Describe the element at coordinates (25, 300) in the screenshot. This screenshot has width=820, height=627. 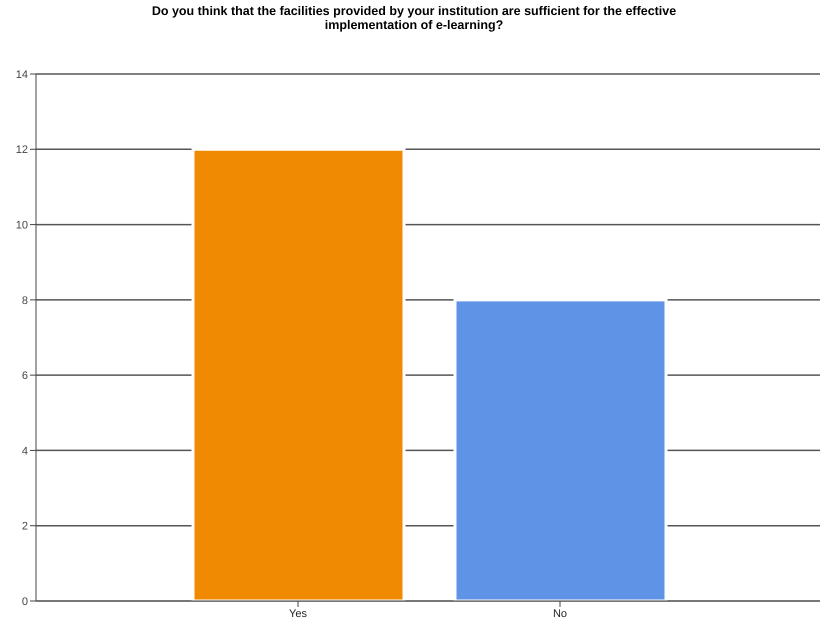
I see `y-tick-label: 8` at that location.